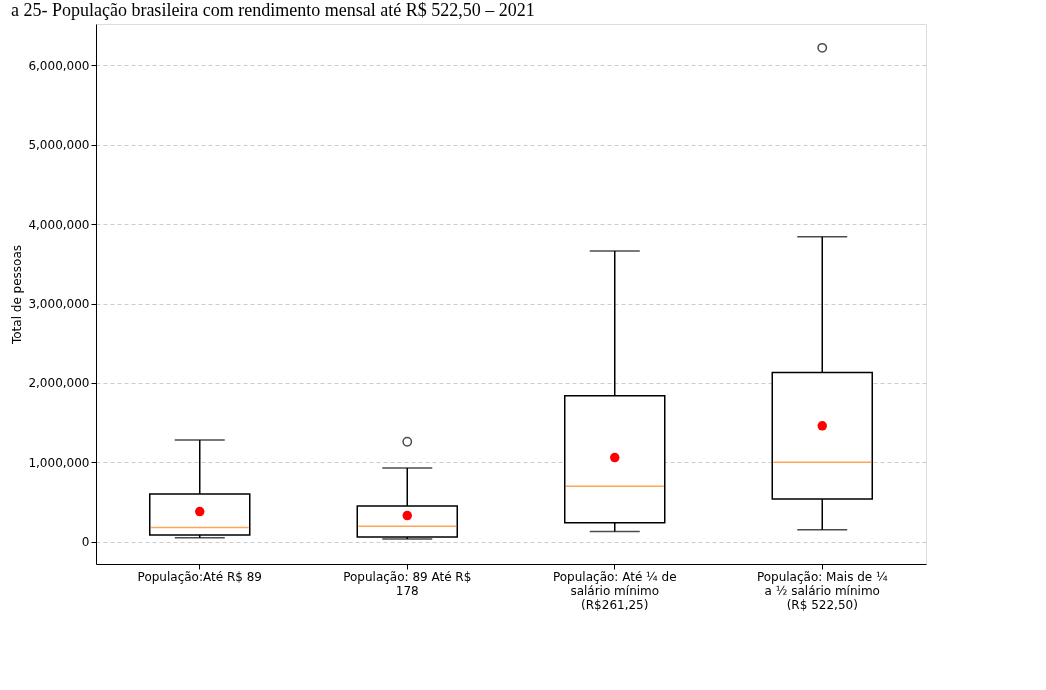 The height and width of the screenshot is (690, 1046). What do you see at coordinates (59, 145) in the screenshot?
I see `y-tick-label: 5,000,000` at bounding box center [59, 145].